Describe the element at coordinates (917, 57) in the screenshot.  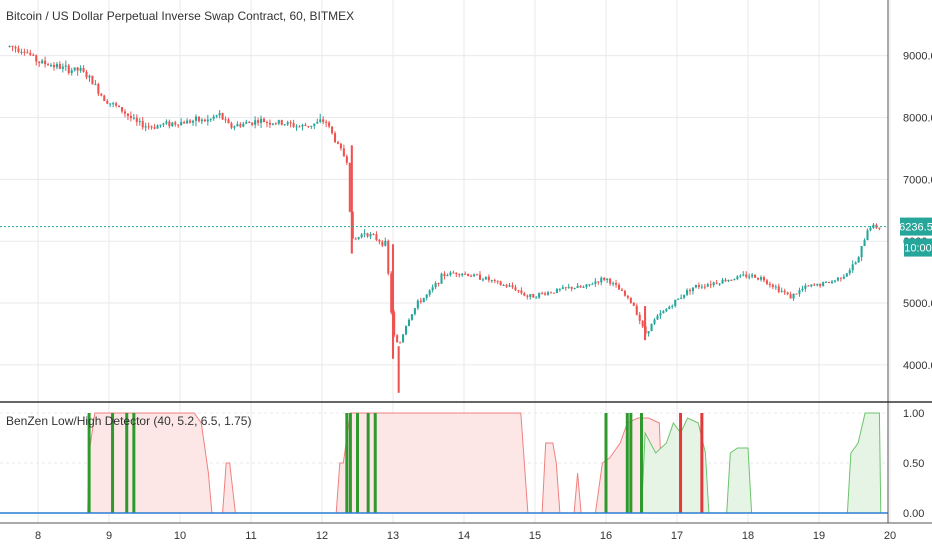
I see `y-tick-label: 9000.0` at that location.